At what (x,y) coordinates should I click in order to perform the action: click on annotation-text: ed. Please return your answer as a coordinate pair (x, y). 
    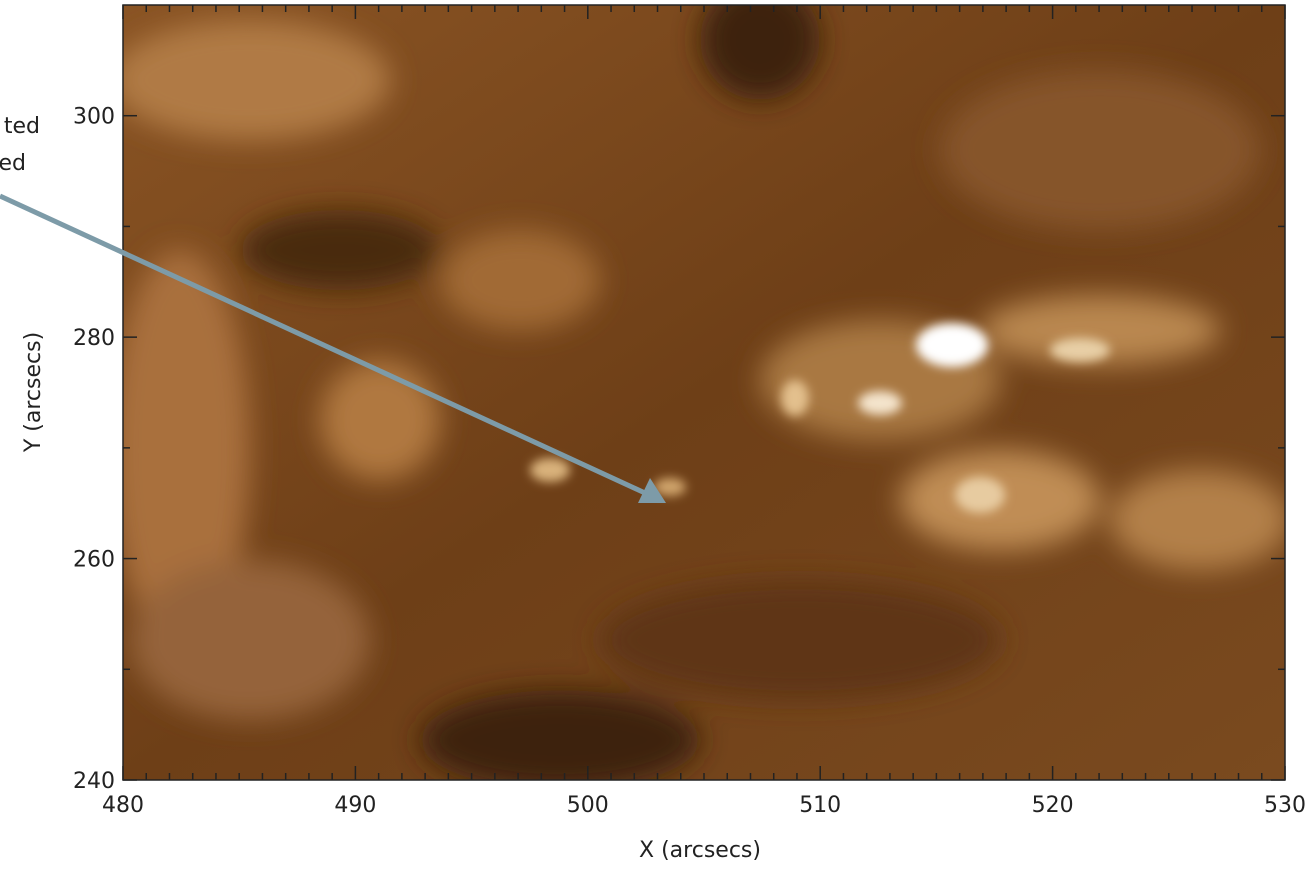
    Looking at the image, I should click on (13, 163).